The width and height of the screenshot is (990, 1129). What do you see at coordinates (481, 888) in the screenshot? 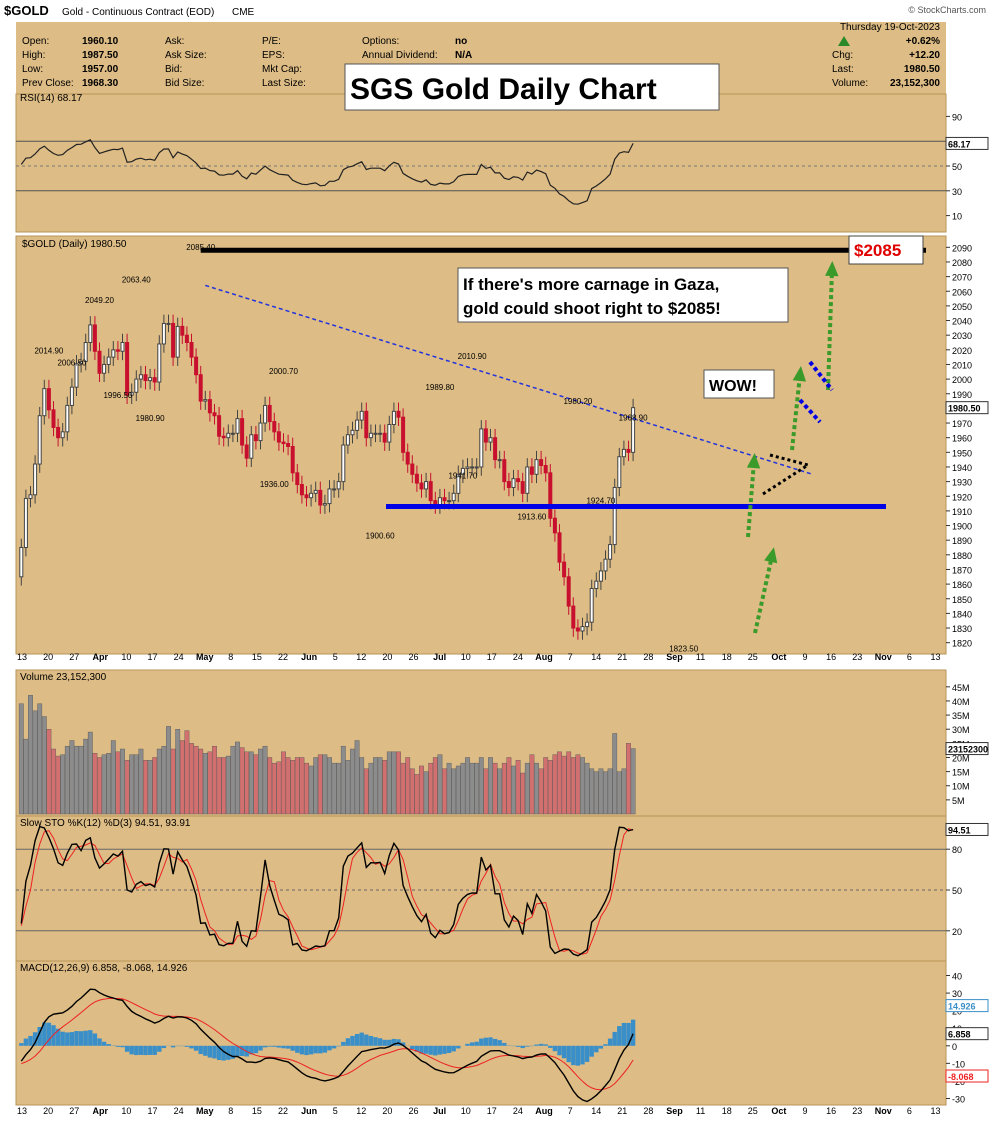
I see `stochastic-panel-bg` at bounding box center [481, 888].